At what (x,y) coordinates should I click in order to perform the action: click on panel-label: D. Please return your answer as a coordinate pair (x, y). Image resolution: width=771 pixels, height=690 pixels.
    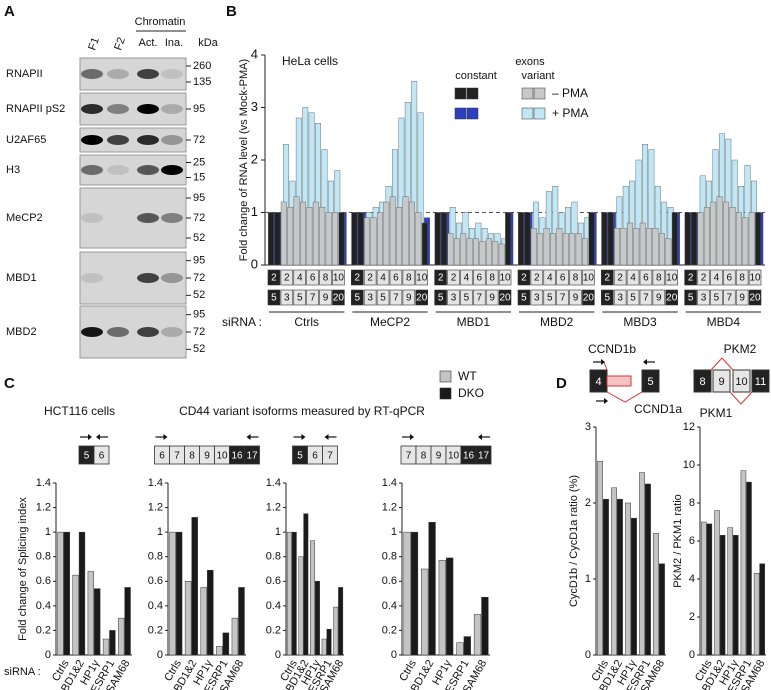
    Looking at the image, I should click on (561, 383).